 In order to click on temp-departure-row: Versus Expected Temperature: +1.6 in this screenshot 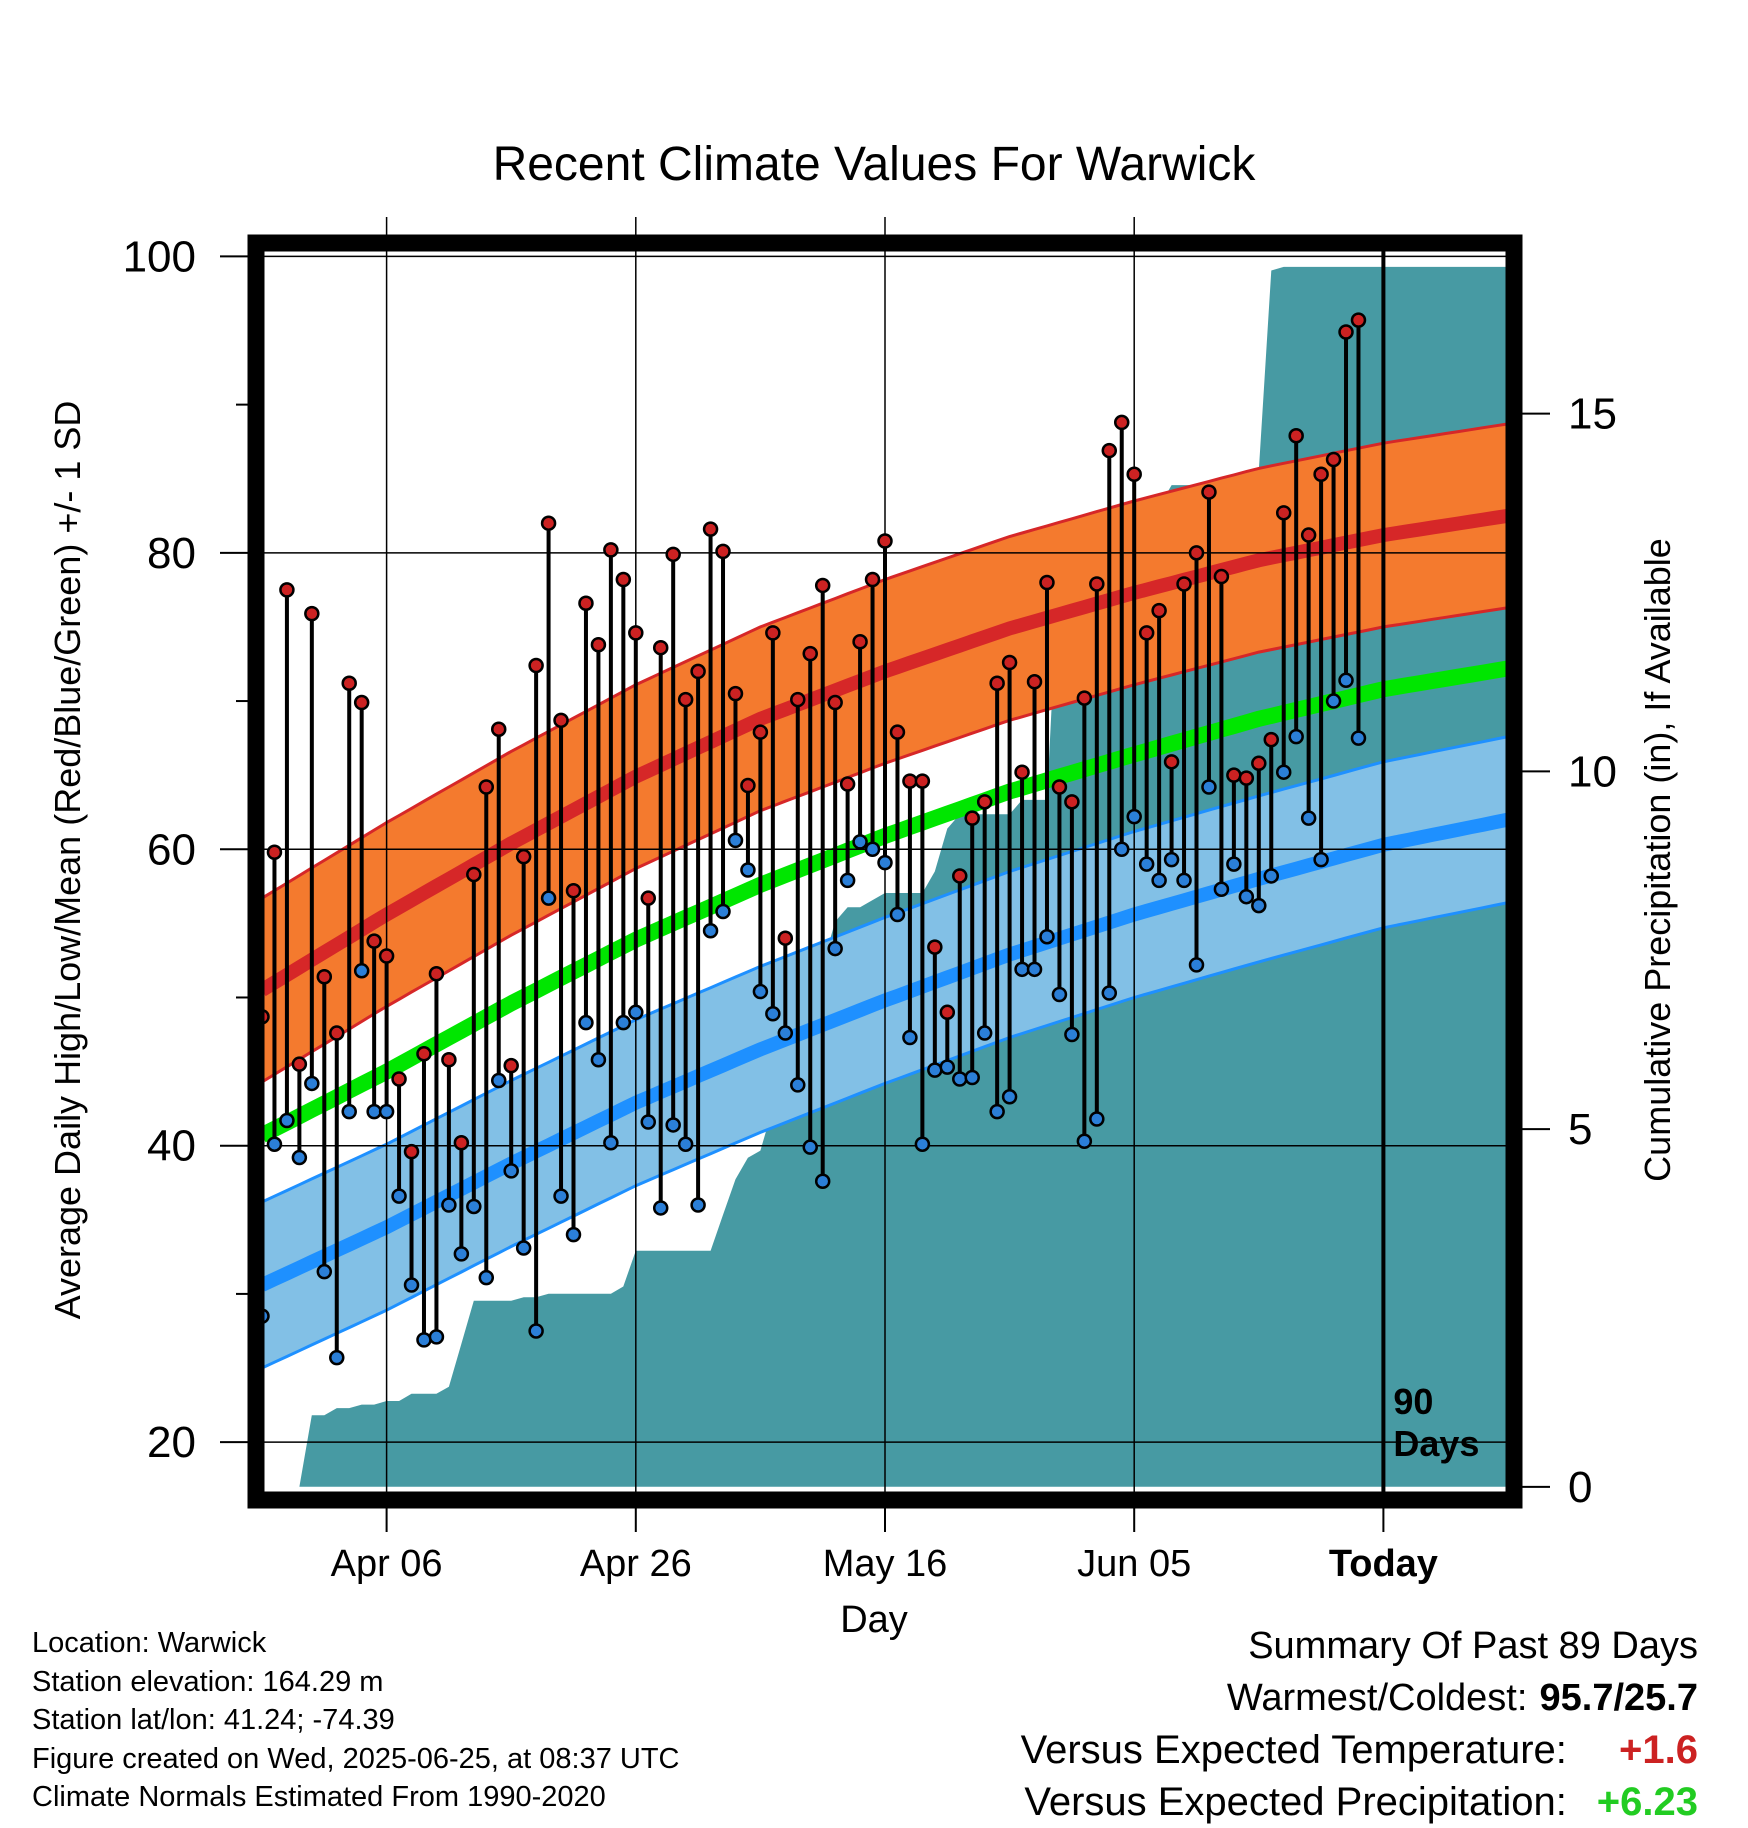, I will do `click(1359, 1750)`.